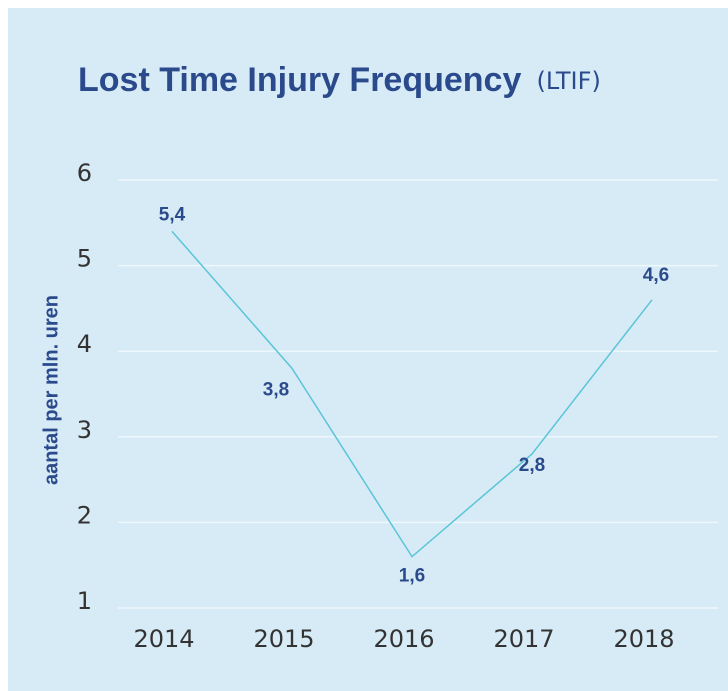 The width and height of the screenshot is (728, 691). Describe the element at coordinates (84, 601) in the screenshot. I see `y-tick-label: 1` at that location.